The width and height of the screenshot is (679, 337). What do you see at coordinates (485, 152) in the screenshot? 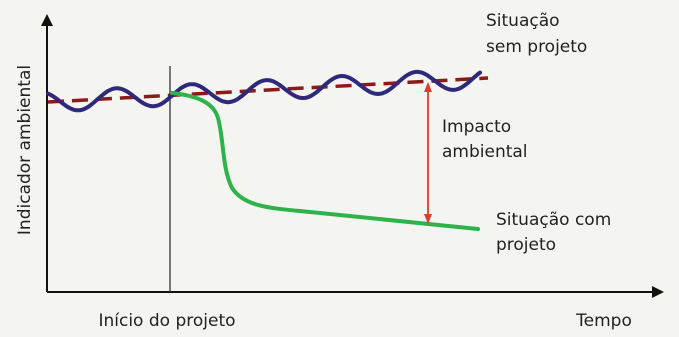
I see `impact-label-line2: ambiental` at bounding box center [485, 152].